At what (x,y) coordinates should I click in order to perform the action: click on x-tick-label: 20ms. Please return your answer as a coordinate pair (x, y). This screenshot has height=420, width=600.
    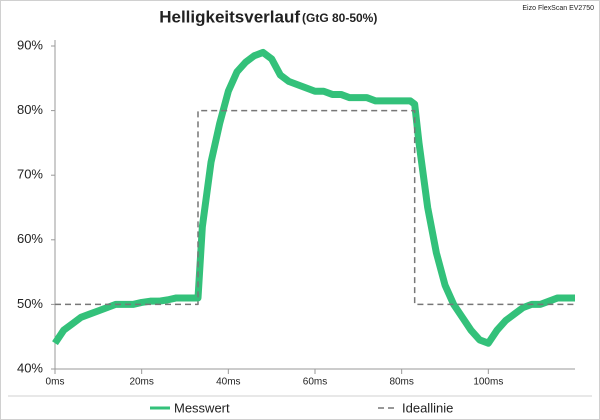
    Looking at the image, I should click on (141, 382).